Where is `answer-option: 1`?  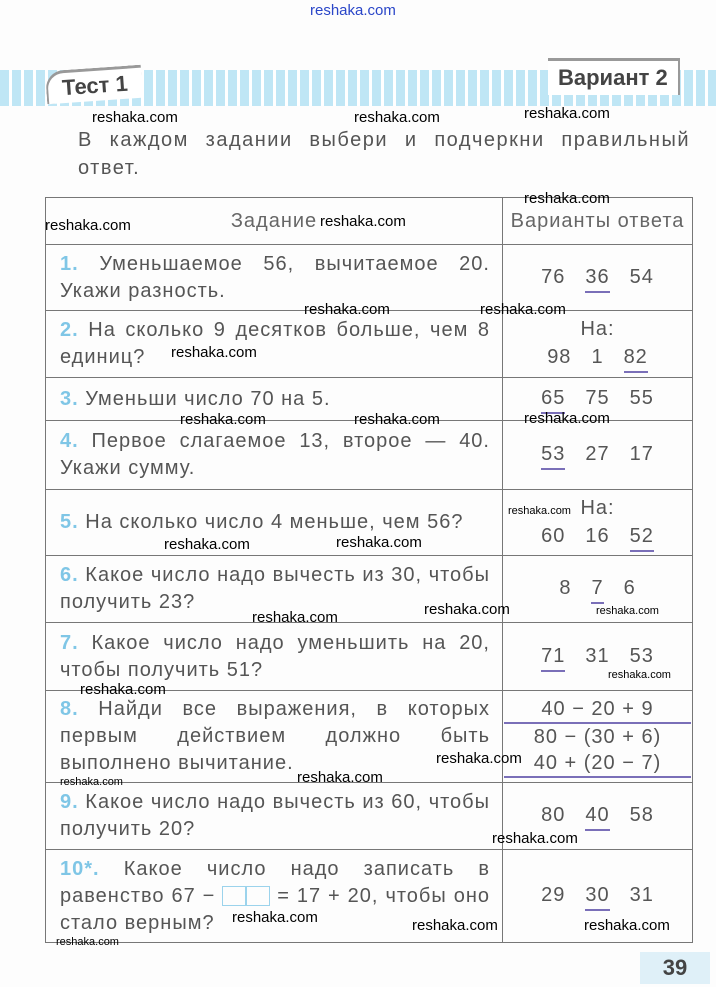 answer-option: 1 is located at coordinates (597, 357).